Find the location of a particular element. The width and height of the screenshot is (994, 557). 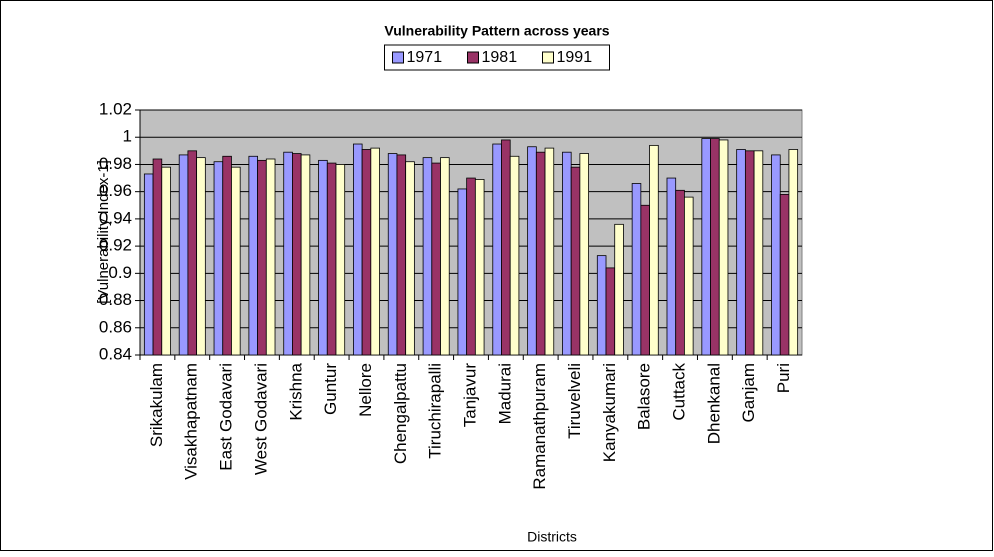

y-tick-label: 0.9 is located at coordinates (120, 272).